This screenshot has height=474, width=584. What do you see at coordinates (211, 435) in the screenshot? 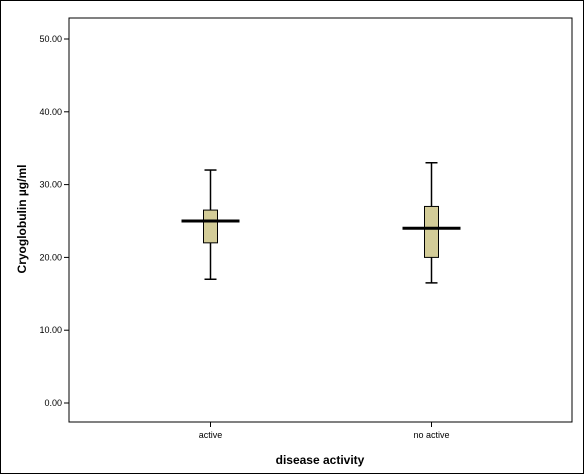
I see `x-tick-label: active` at bounding box center [211, 435].